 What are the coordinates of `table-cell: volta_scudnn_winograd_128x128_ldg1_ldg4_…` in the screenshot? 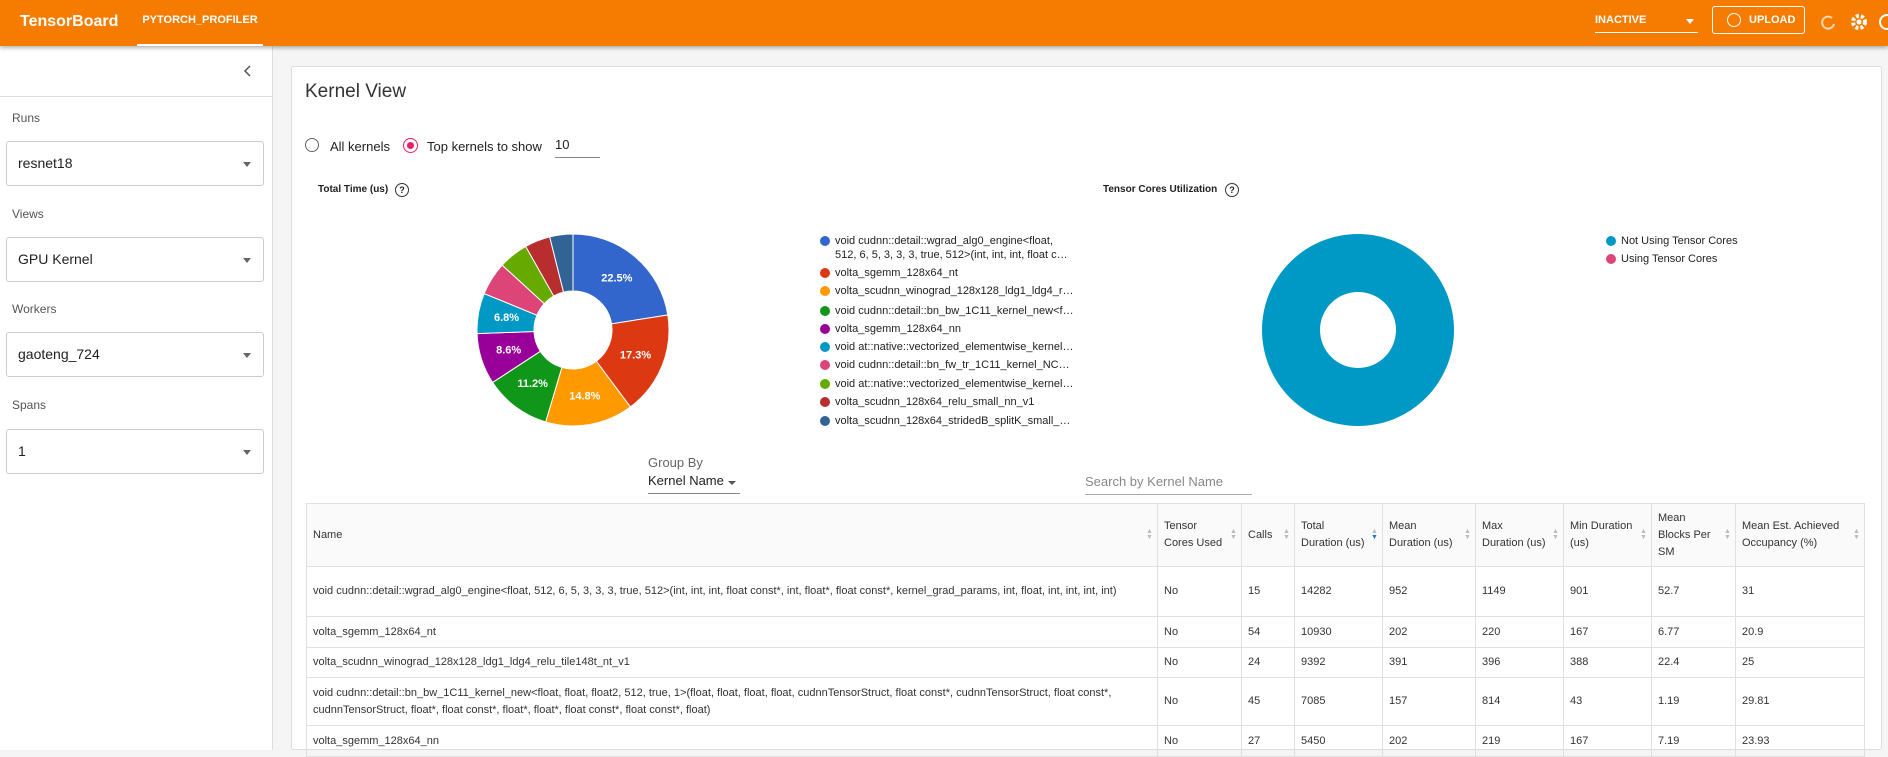 It's located at (732, 662).